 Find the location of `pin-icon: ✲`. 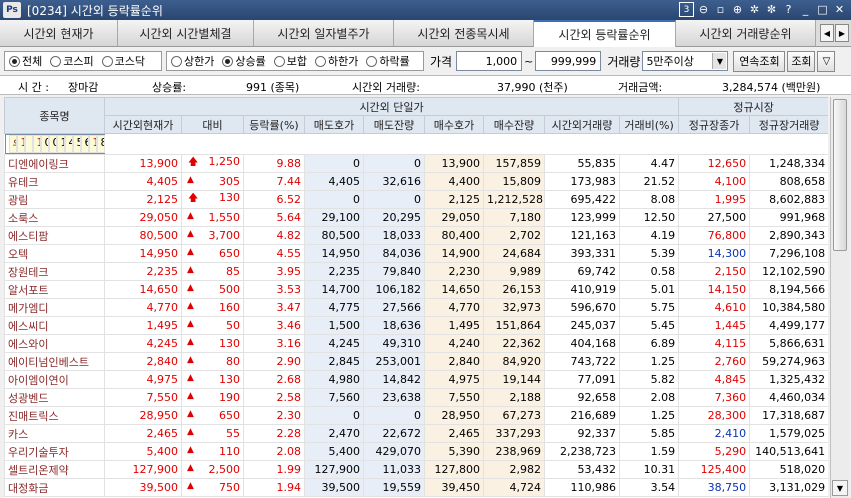

pin-icon: ✲ is located at coordinates (754, 9).